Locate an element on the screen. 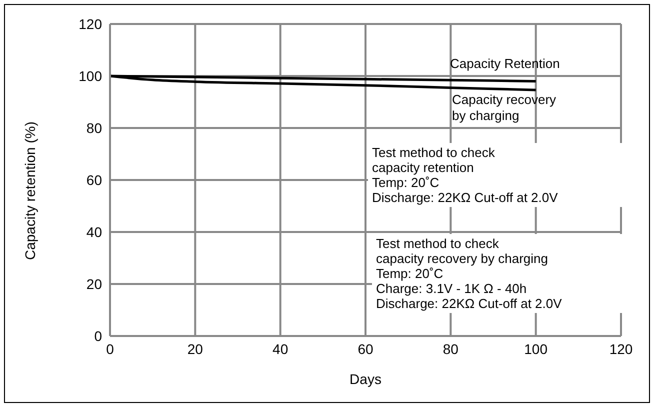 The image size is (654, 407). note-box: Test method to check capacity retention Temp: 20˚C Discharge: 22KΩ Cut-off at 2.0V is located at coordinates (495, 175).